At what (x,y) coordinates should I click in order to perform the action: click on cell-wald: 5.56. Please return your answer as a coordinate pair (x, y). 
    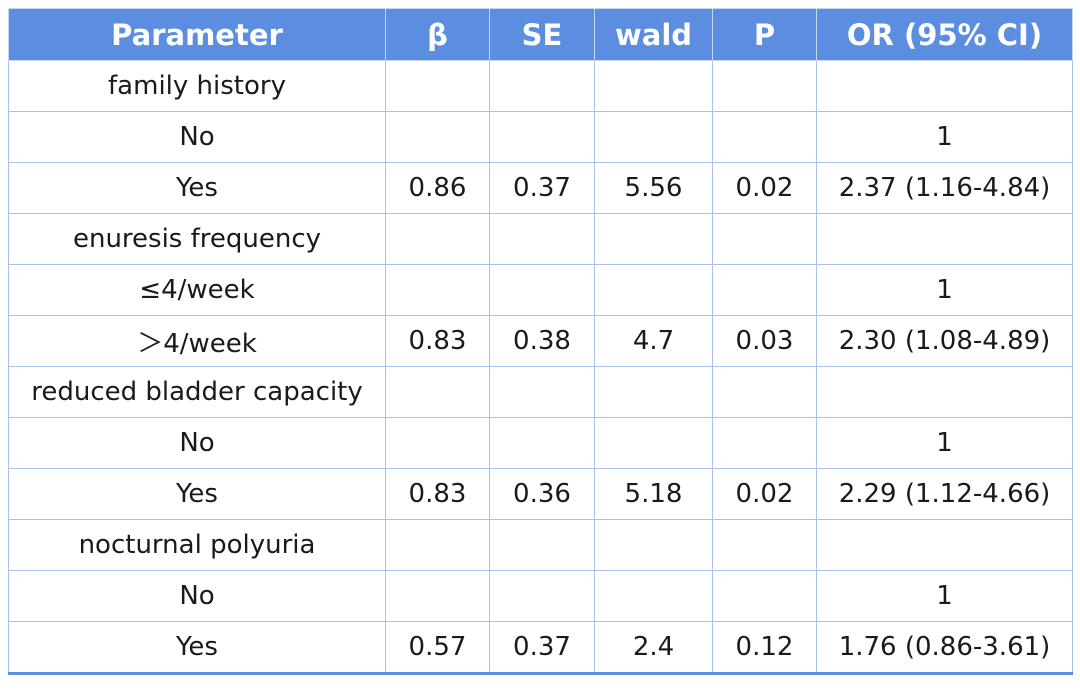
    Looking at the image, I should click on (653, 188).